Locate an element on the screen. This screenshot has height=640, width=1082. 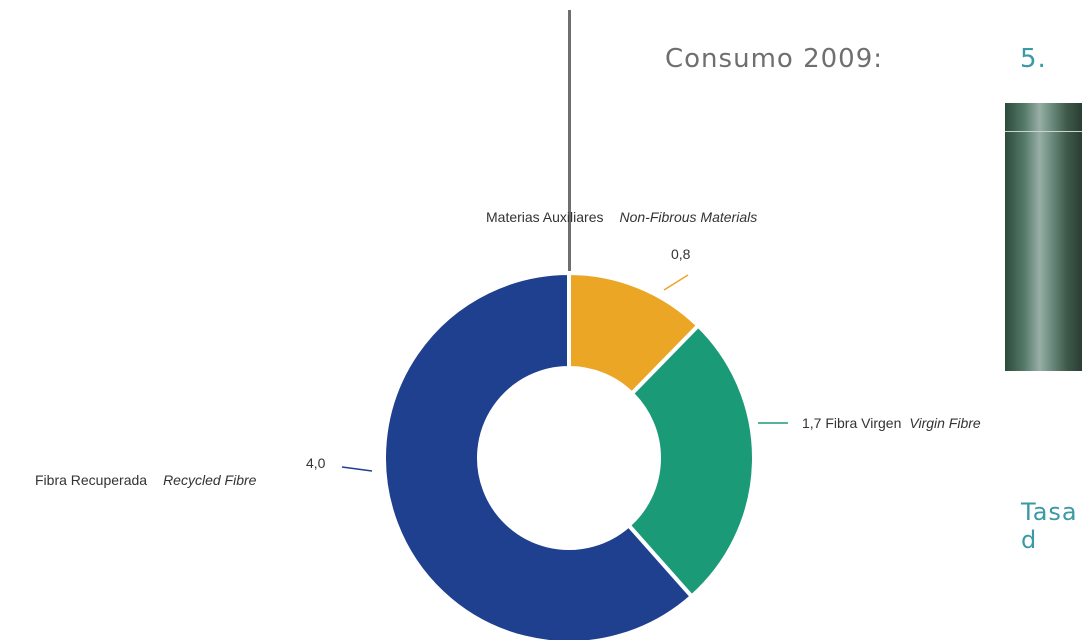
photo-highlight-line is located at coordinates (1043, 131).